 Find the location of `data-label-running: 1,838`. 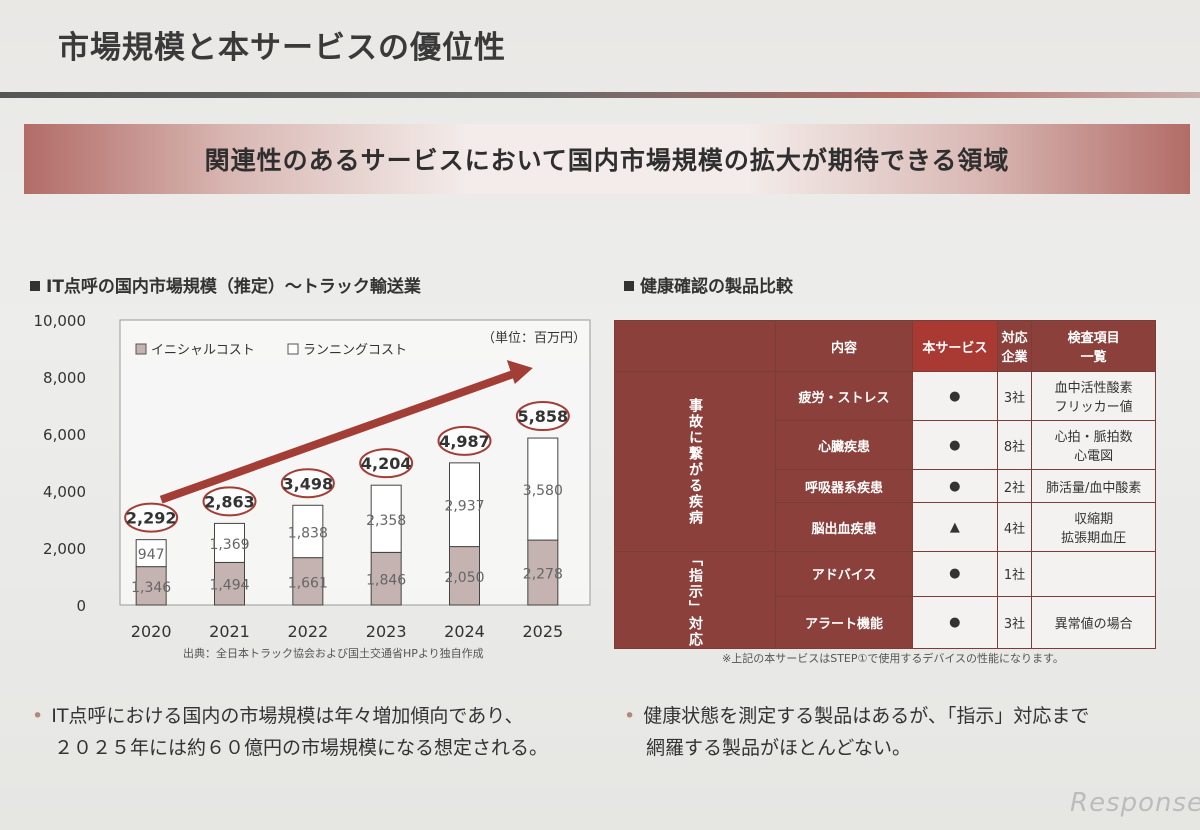

data-label-running: 1,838 is located at coordinates (308, 533).